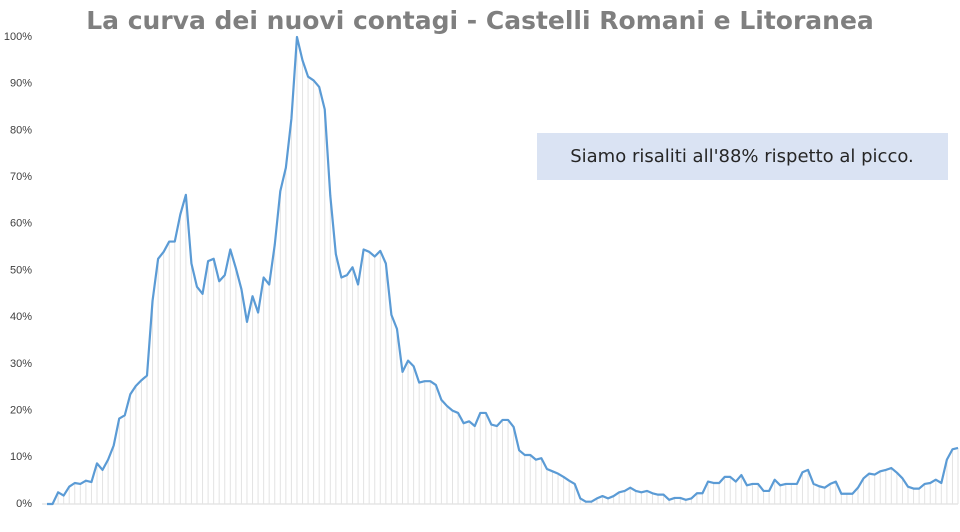  I want to click on annotation-box, so click(742, 156).